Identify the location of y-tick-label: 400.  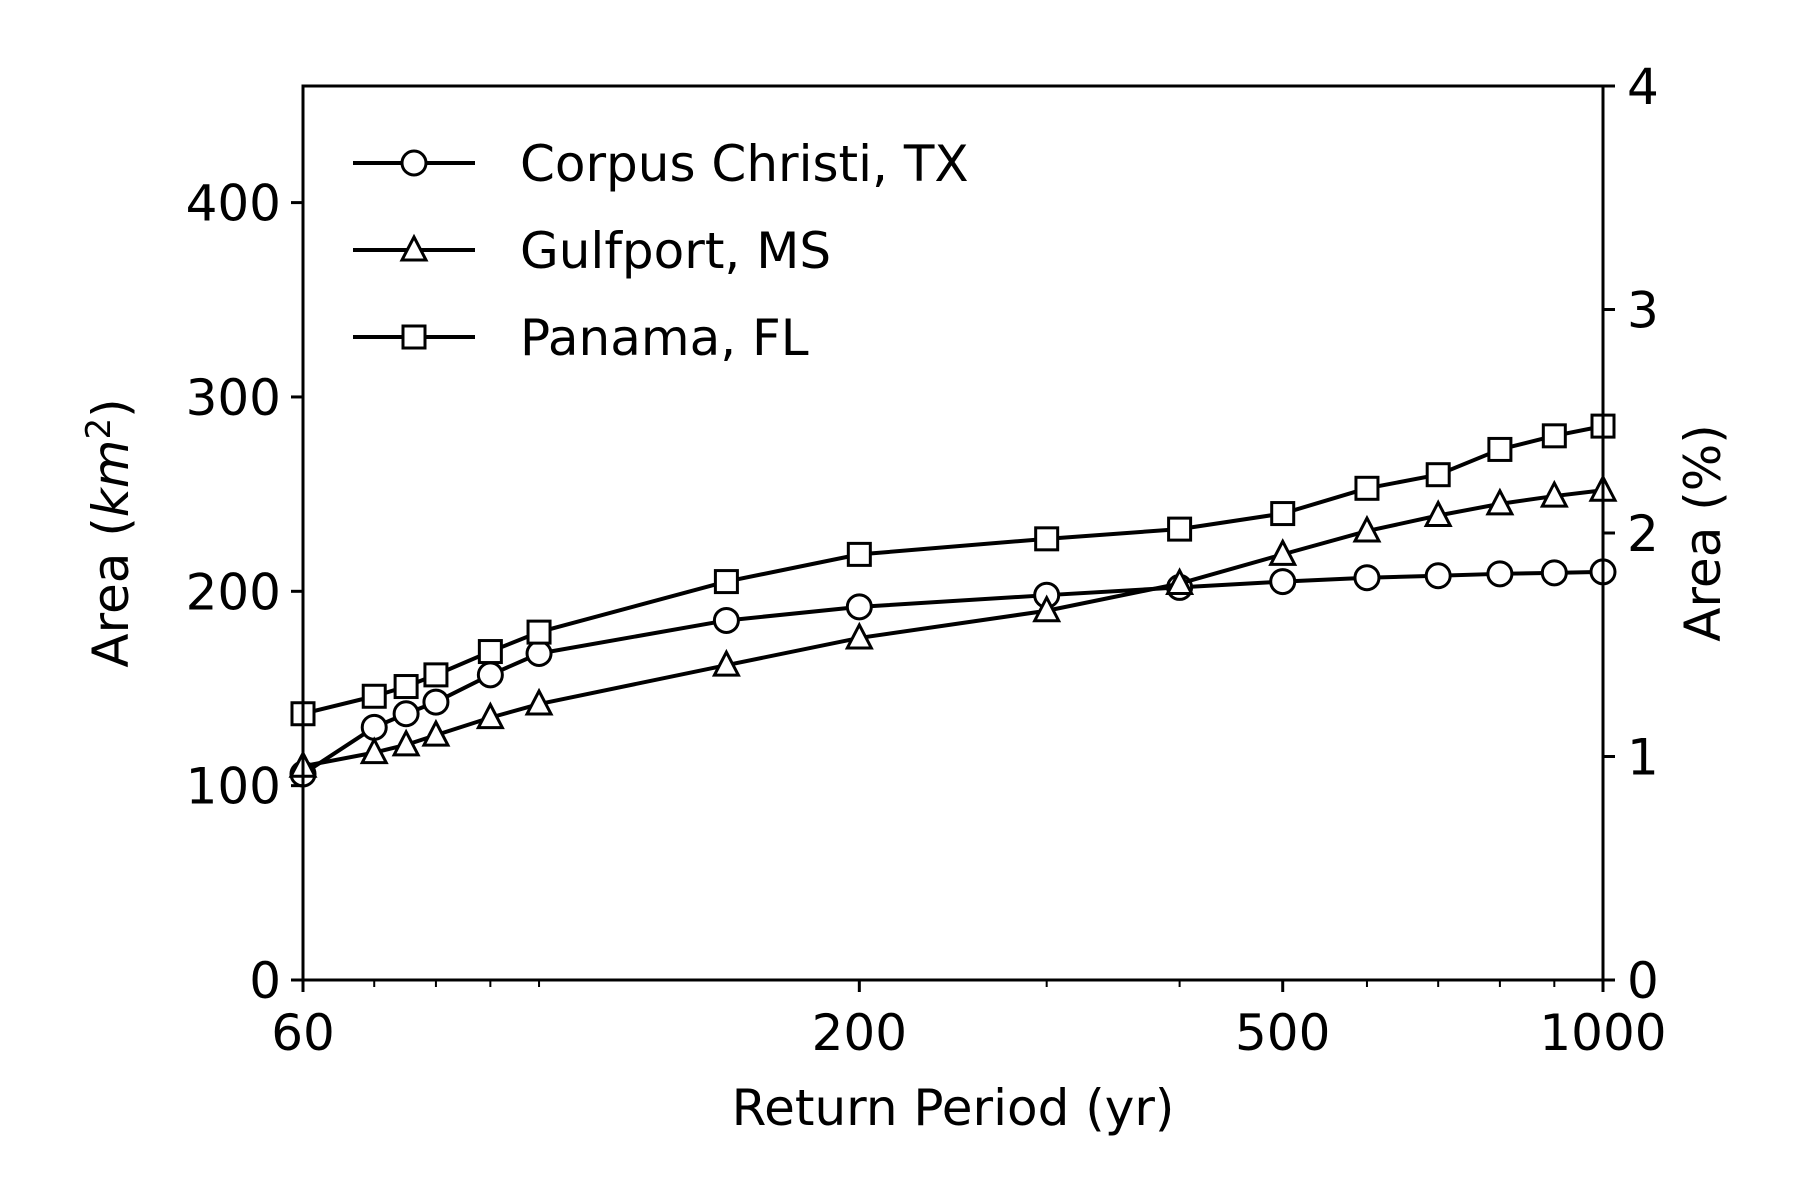
(233, 204).